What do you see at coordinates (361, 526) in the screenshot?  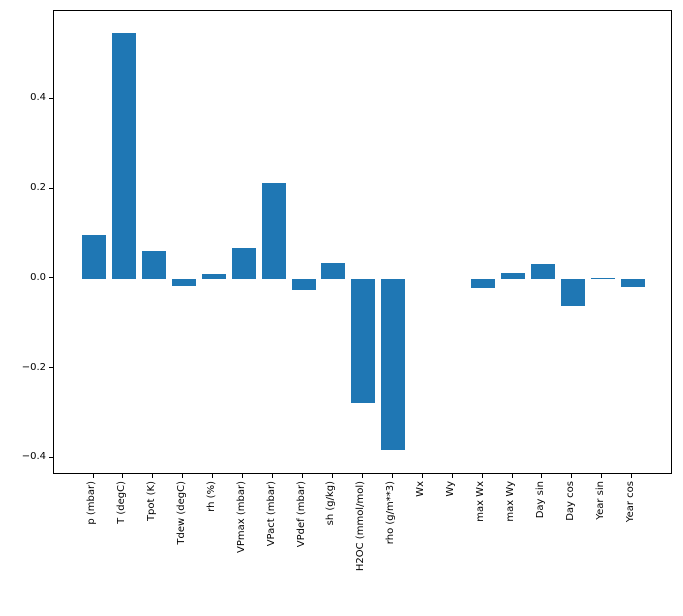 I see `x-tick-label: H2OC (mmol/mol)` at bounding box center [361, 526].